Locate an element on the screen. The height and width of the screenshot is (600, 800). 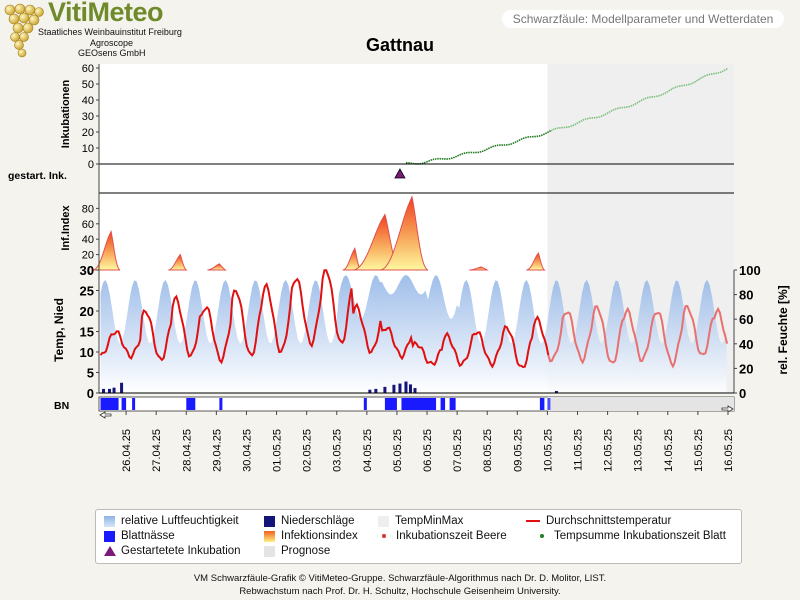
leaf-wetness-bar-forecast is located at coordinates (549, 404).